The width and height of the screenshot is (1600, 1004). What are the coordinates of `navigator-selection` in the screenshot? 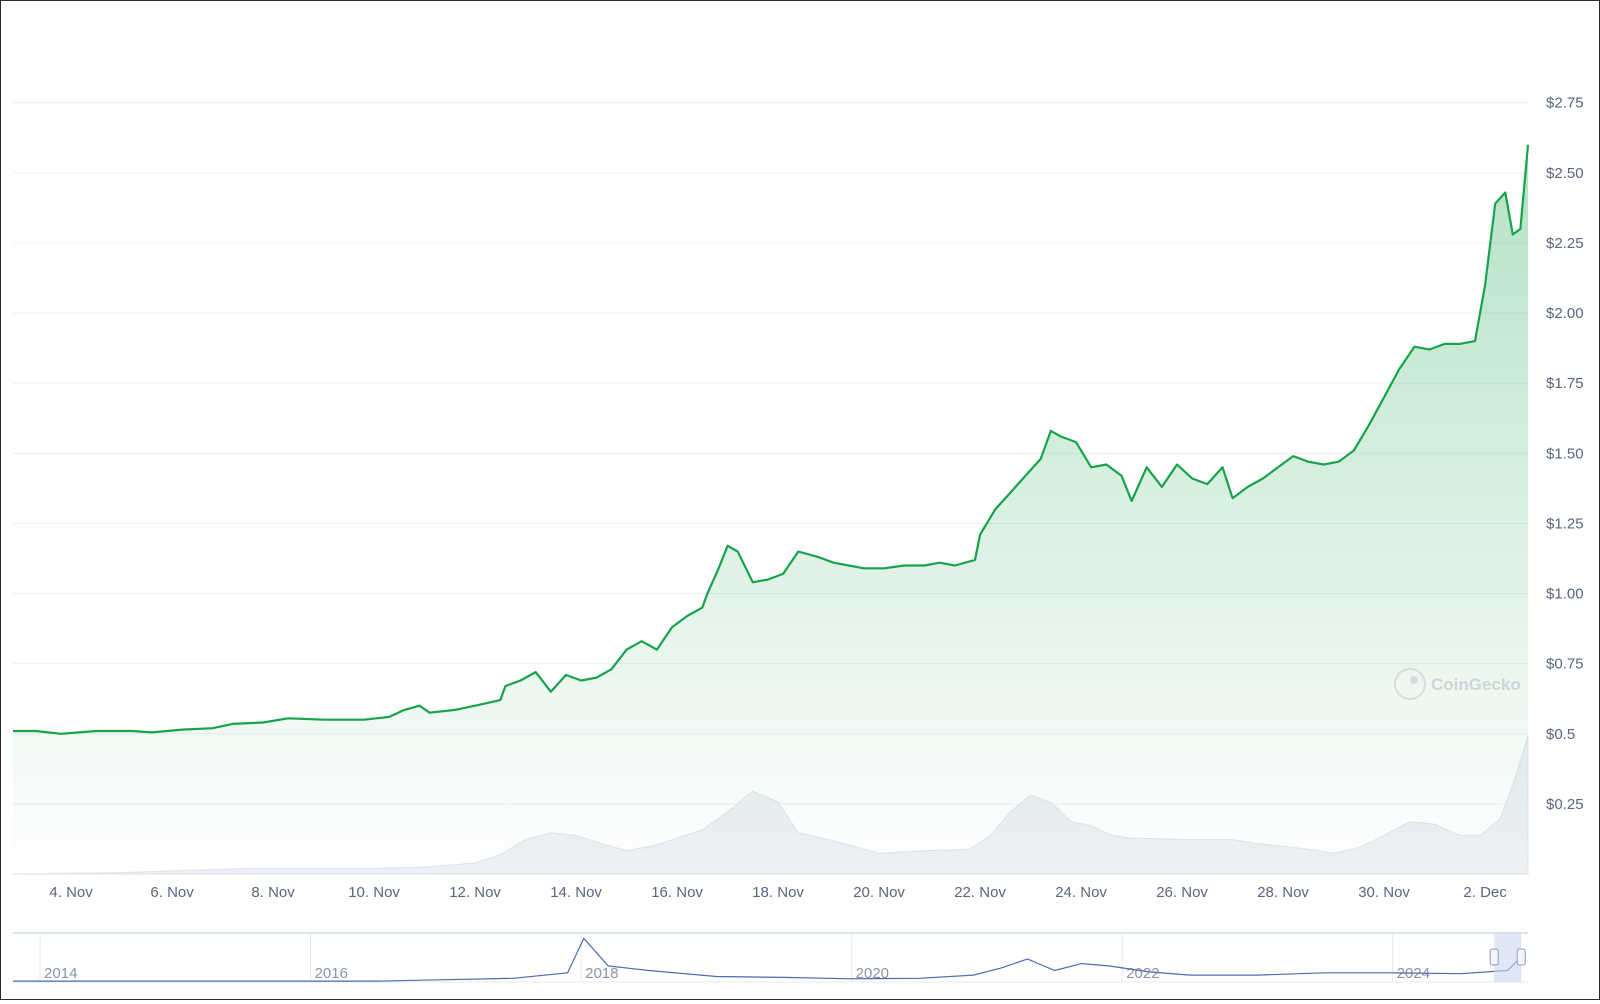 It's located at (1508, 957).